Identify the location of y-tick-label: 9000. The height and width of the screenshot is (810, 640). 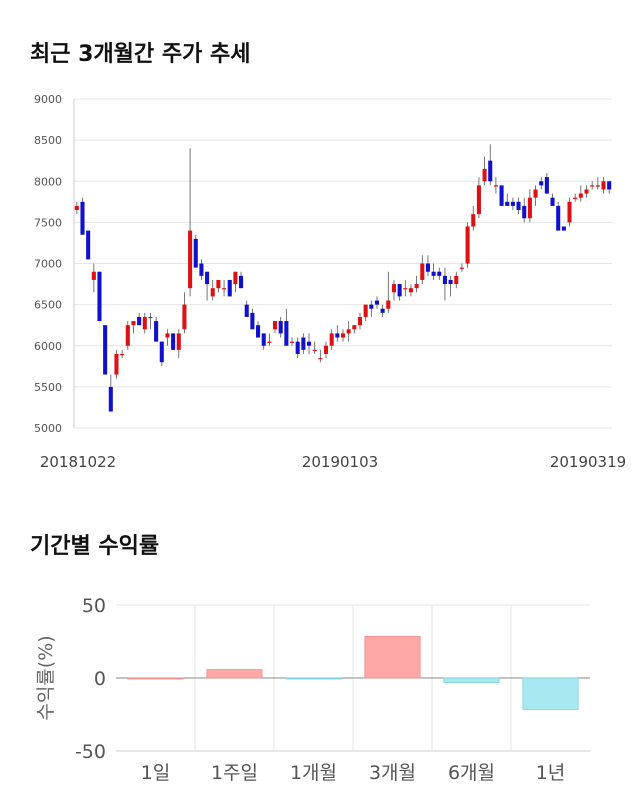
(48, 99).